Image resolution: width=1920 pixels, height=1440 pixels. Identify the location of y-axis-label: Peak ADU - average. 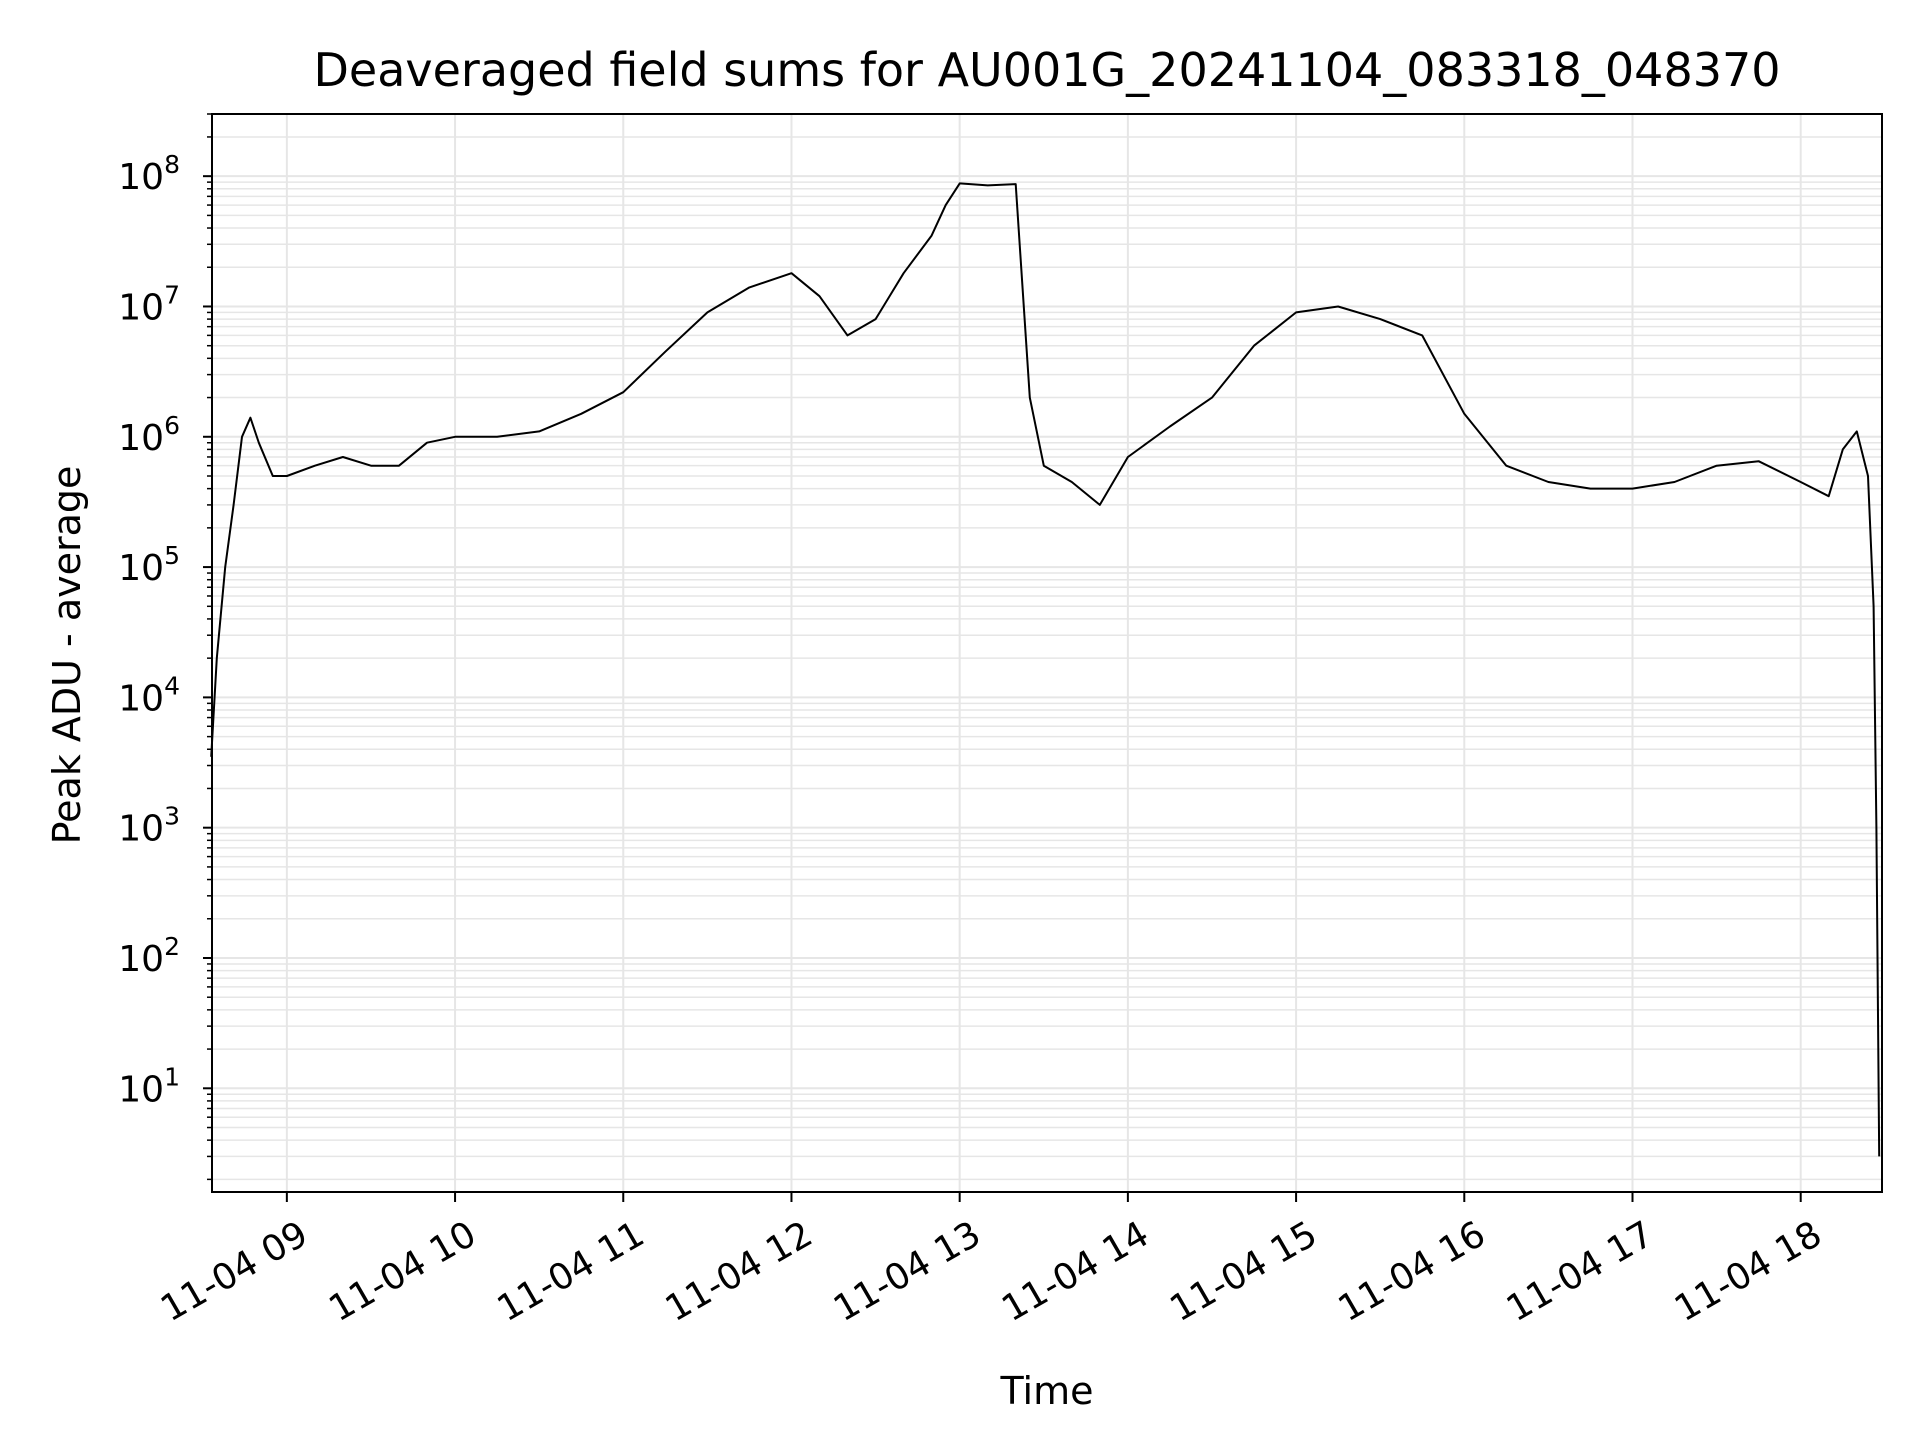
(67, 655).